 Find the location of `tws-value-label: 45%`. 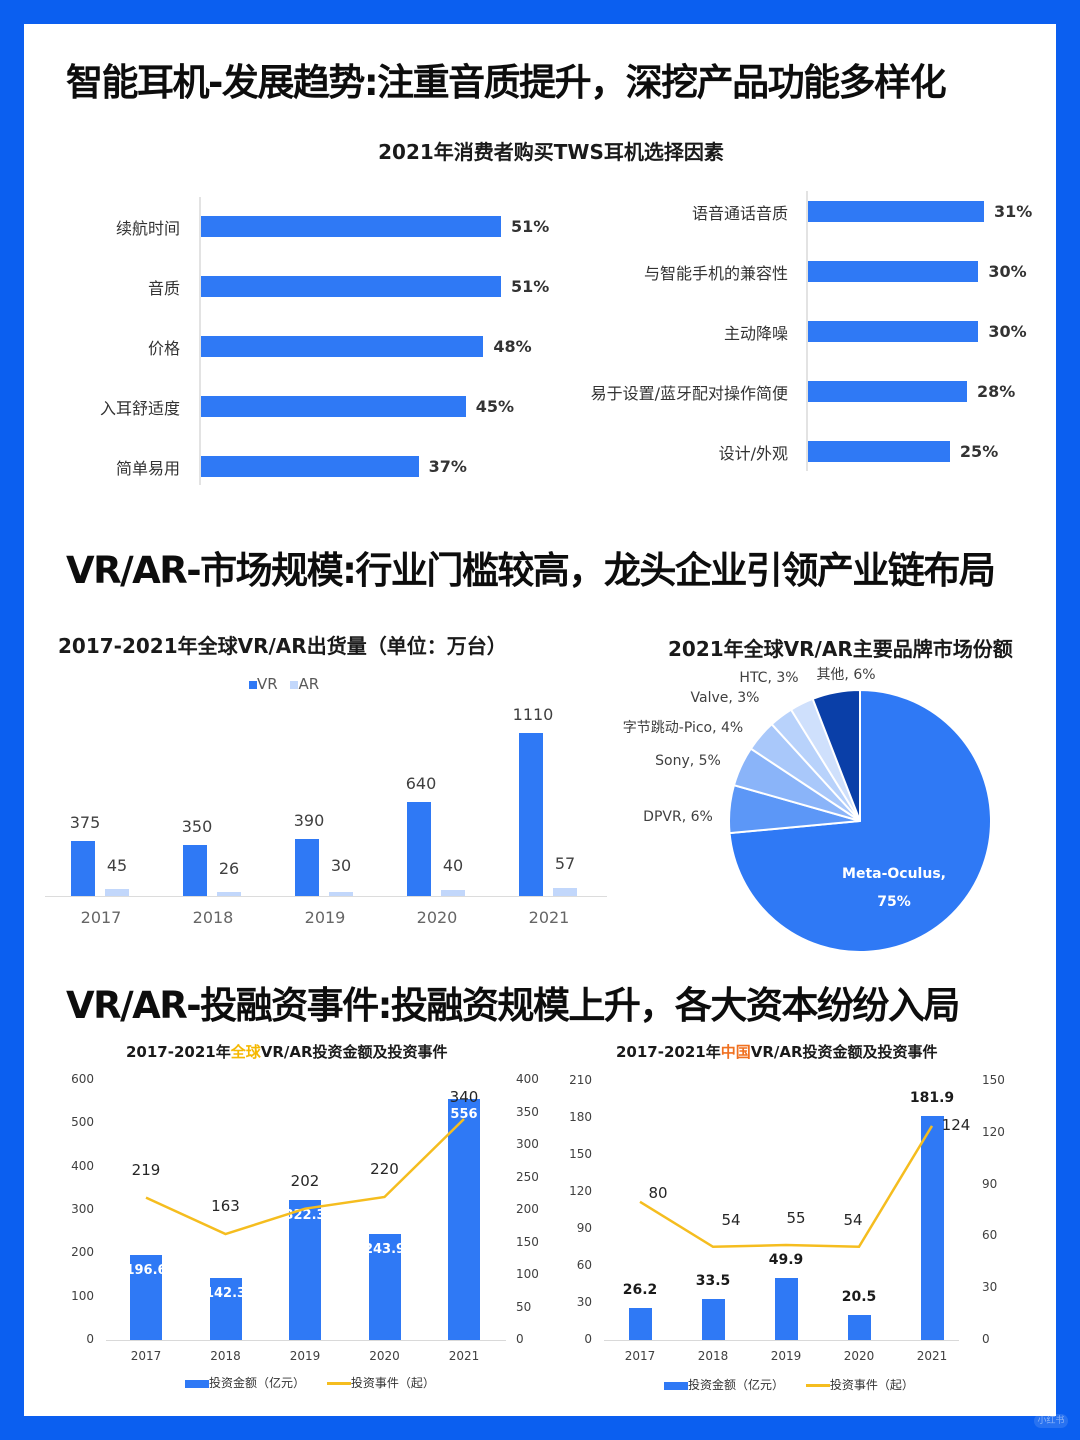

tws-value-label: 45% is located at coordinates (494, 406).